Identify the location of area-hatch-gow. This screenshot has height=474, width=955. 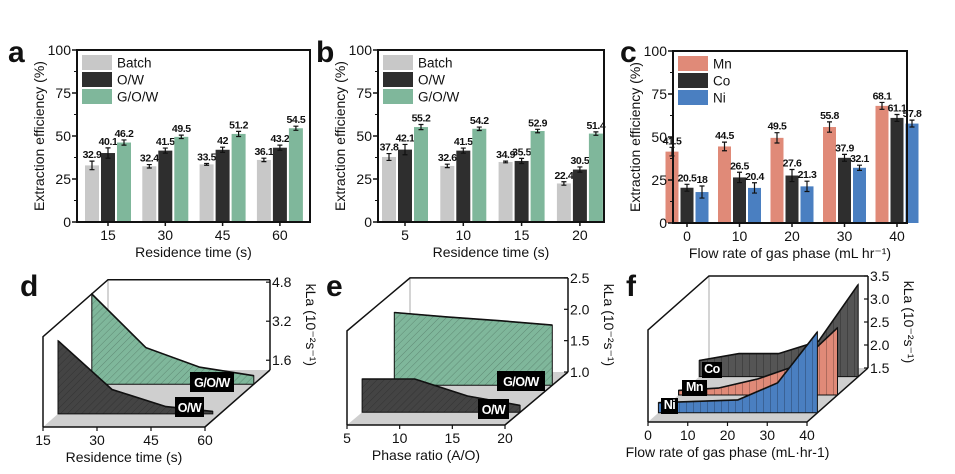
(172, 339).